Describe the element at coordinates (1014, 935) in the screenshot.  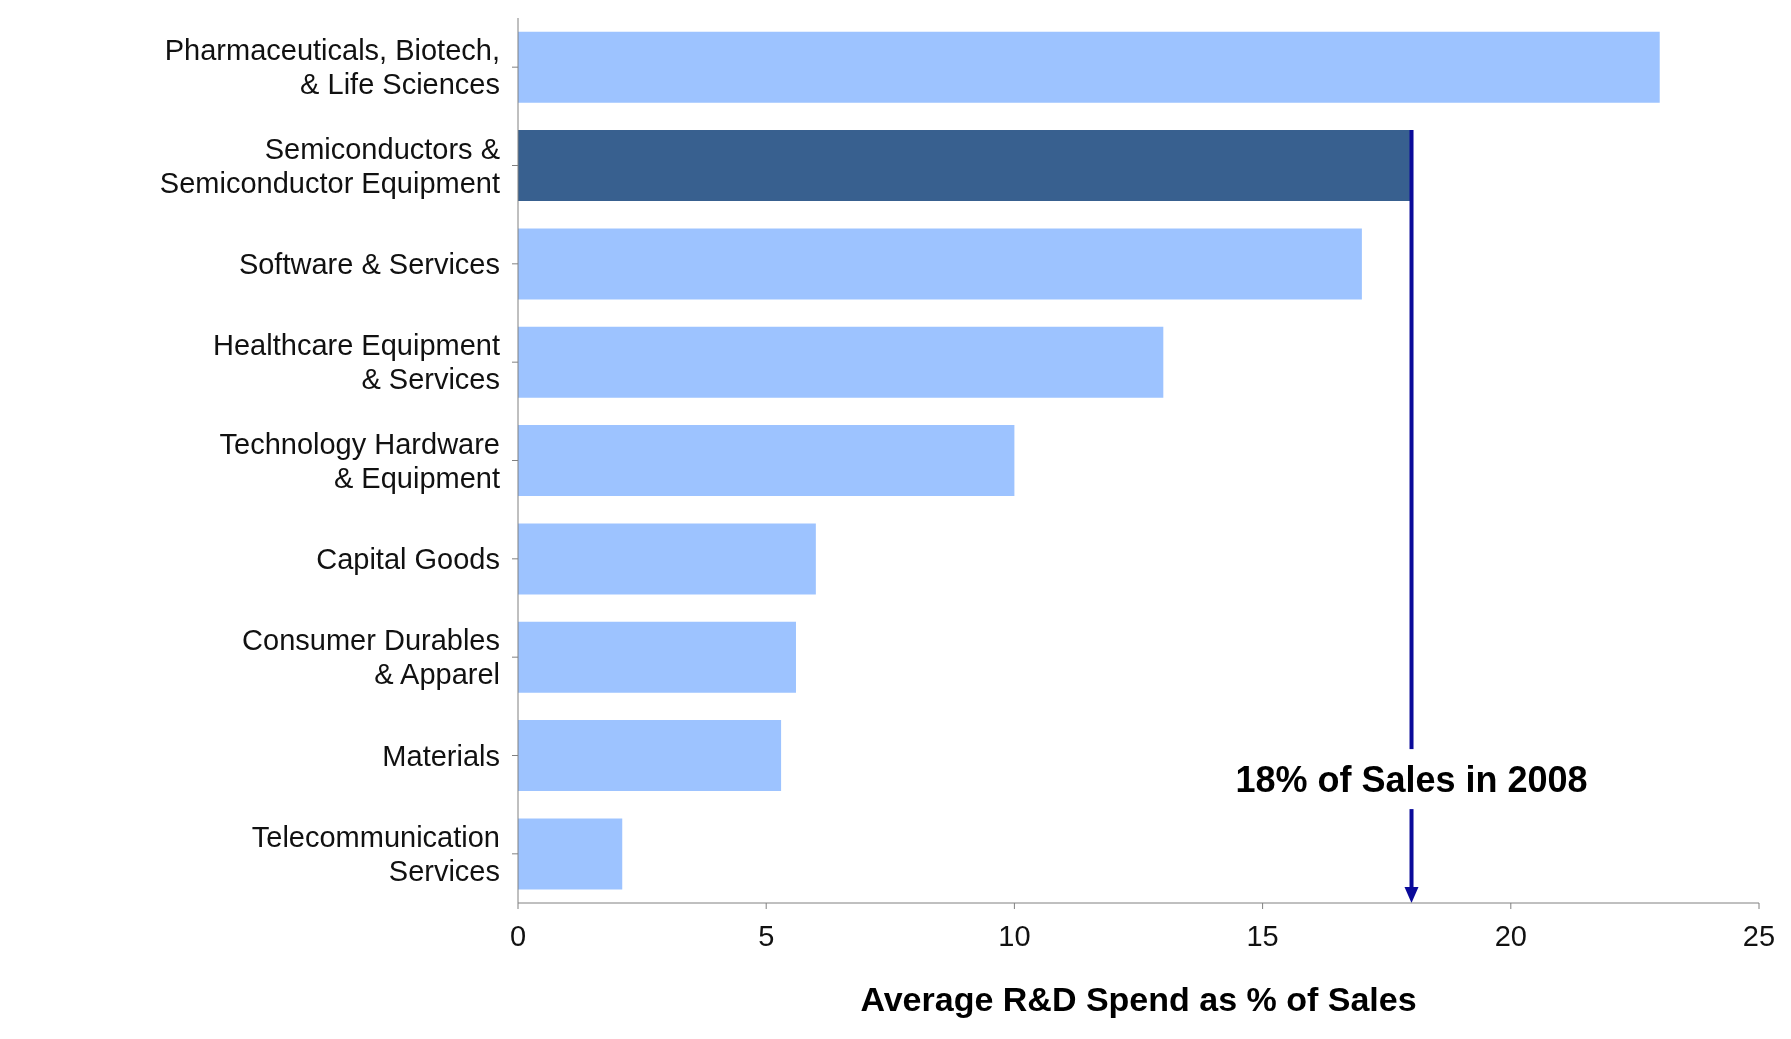
I see `x-tick-label: 10` at that location.